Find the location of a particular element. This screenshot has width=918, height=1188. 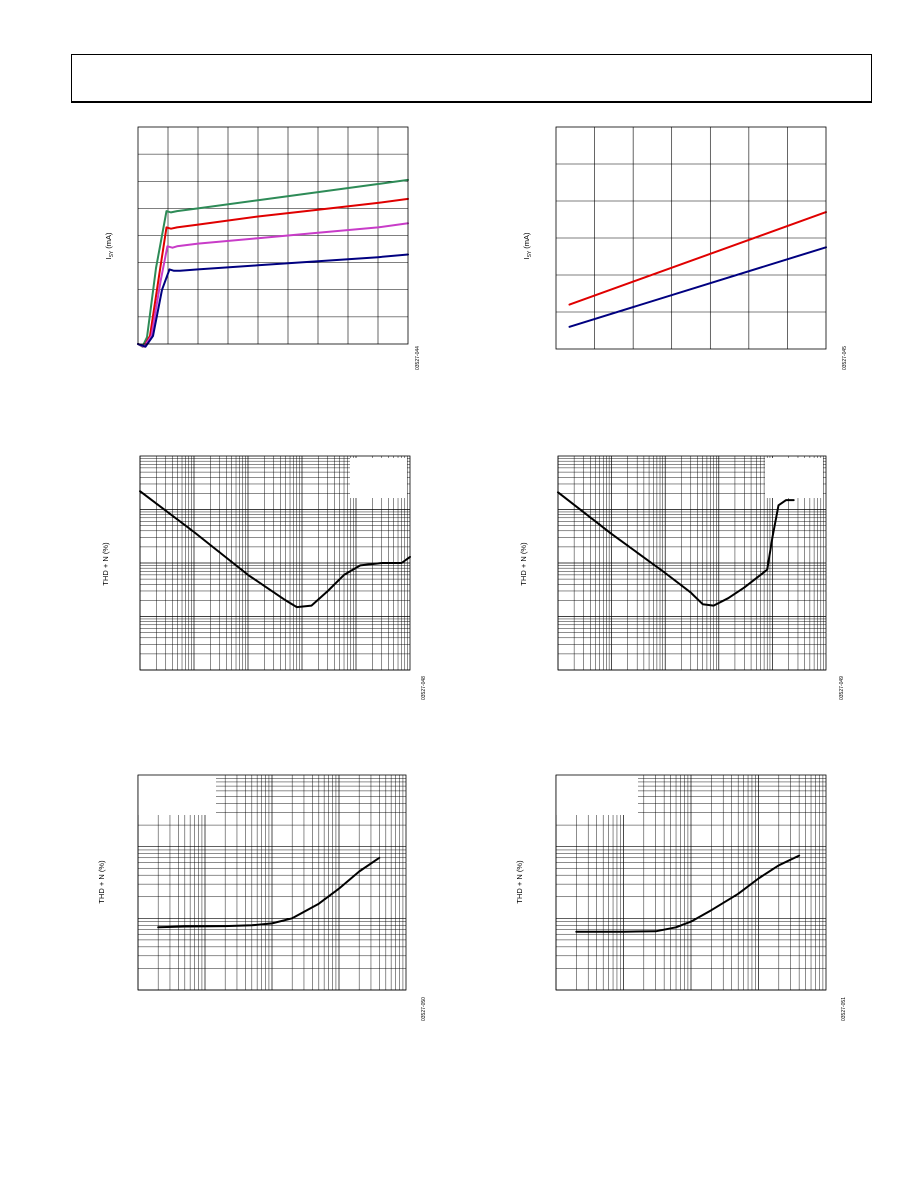

figure-id: 03527-048 is located at coordinates (424, 688).